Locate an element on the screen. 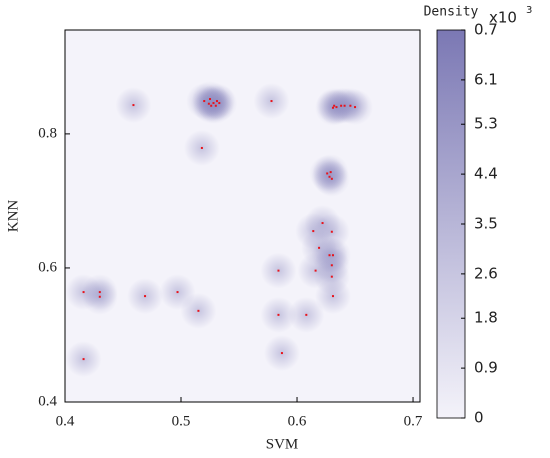  colorbar-tick-label: 5.3 is located at coordinates (486, 124).